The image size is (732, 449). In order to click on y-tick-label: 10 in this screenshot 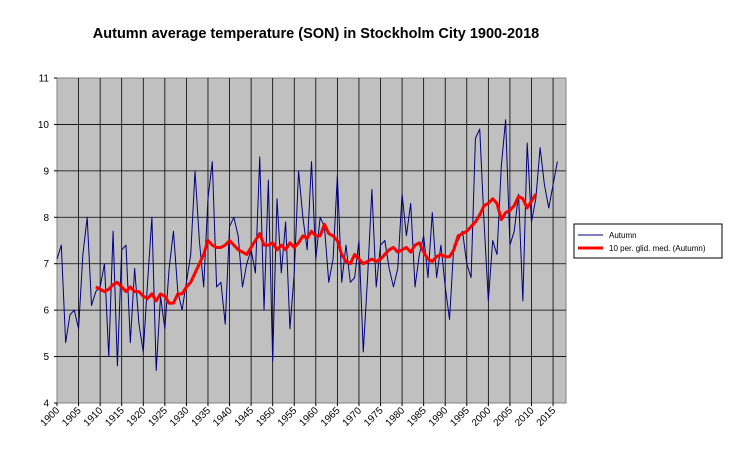, I will do `click(44, 125)`.